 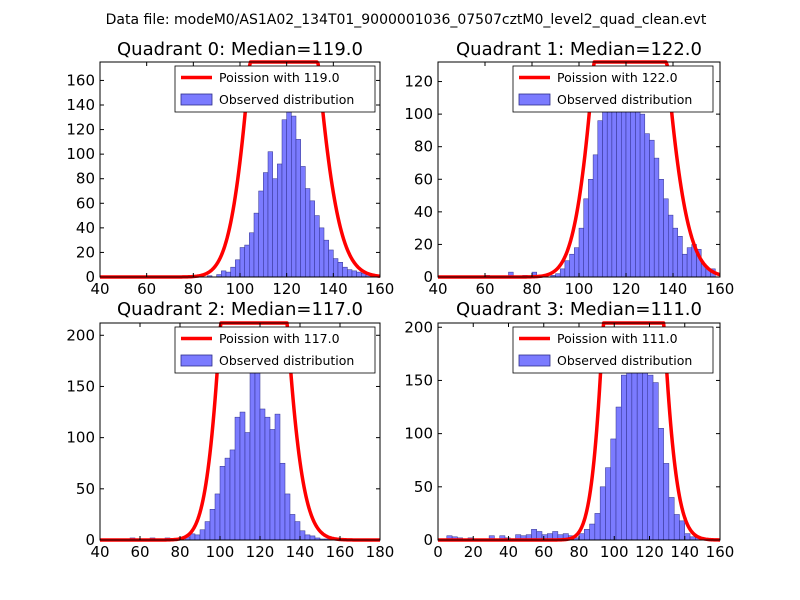 What do you see at coordinates (423, 179) in the screenshot?
I see `y-tick-label: 60` at bounding box center [423, 179].